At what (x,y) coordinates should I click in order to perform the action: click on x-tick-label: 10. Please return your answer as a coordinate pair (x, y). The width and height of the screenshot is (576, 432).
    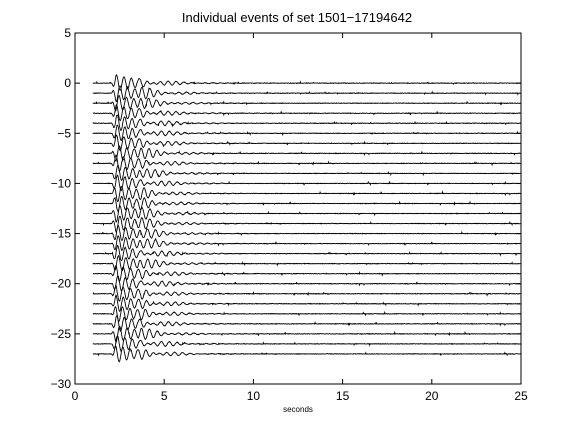
    Looking at the image, I should click on (254, 396).